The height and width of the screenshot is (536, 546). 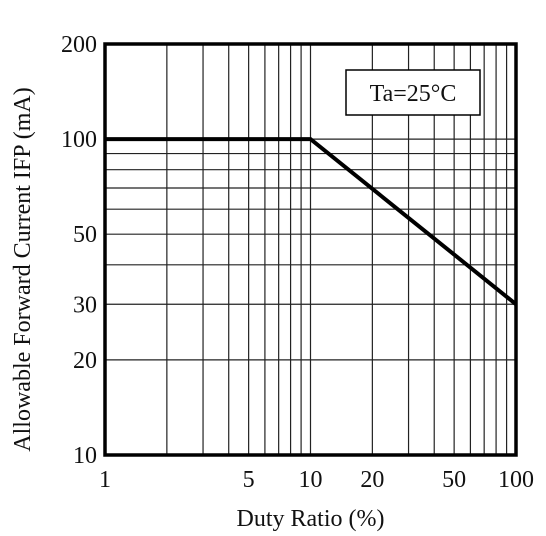 I want to click on x-tick-label-5: 5, so click(x=249, y=480).